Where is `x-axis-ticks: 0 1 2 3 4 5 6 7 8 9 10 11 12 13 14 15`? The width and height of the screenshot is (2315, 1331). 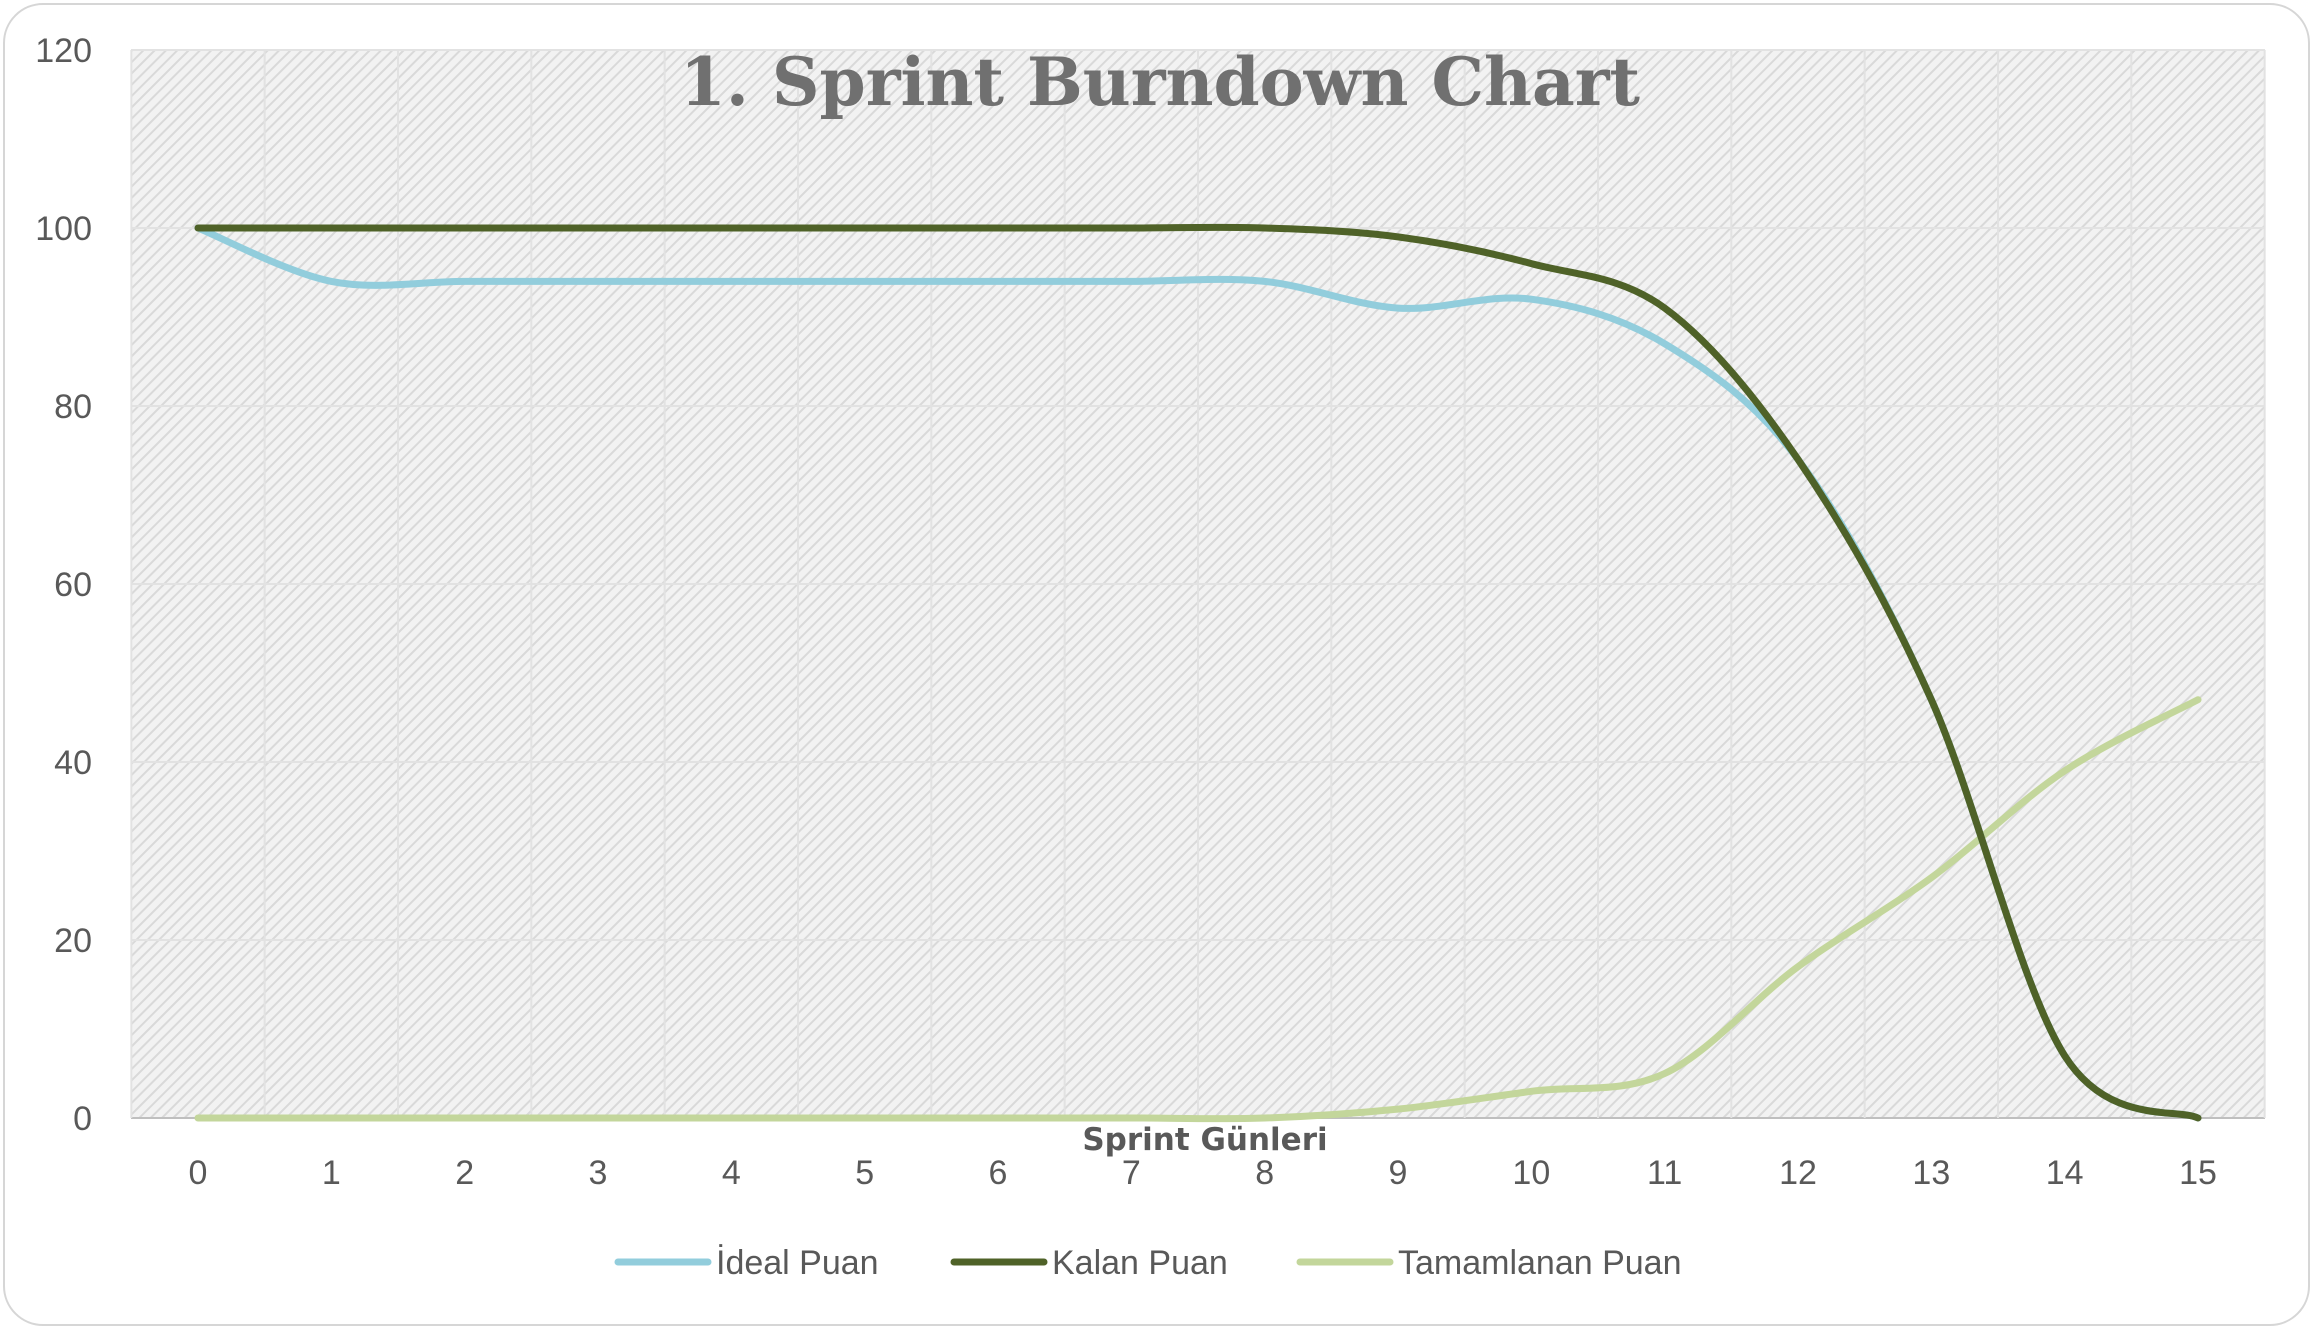
x-axis-ticks: 0 1 2 3 4 5 6 7 8 9 10 11 12 13 14 15 is located at coordinates (1203, 1173).